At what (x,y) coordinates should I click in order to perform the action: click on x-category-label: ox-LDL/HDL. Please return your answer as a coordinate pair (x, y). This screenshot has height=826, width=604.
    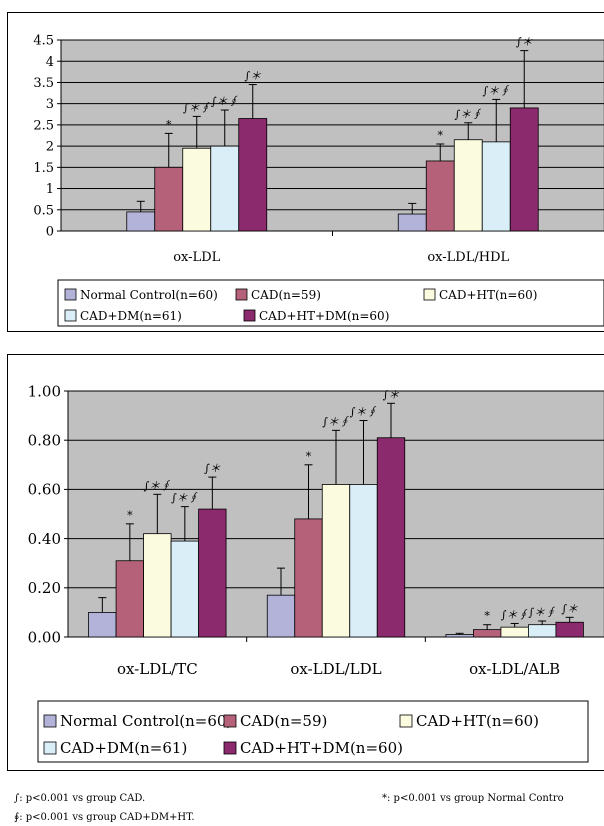
    Looking at the image, I should click on (468, 257).